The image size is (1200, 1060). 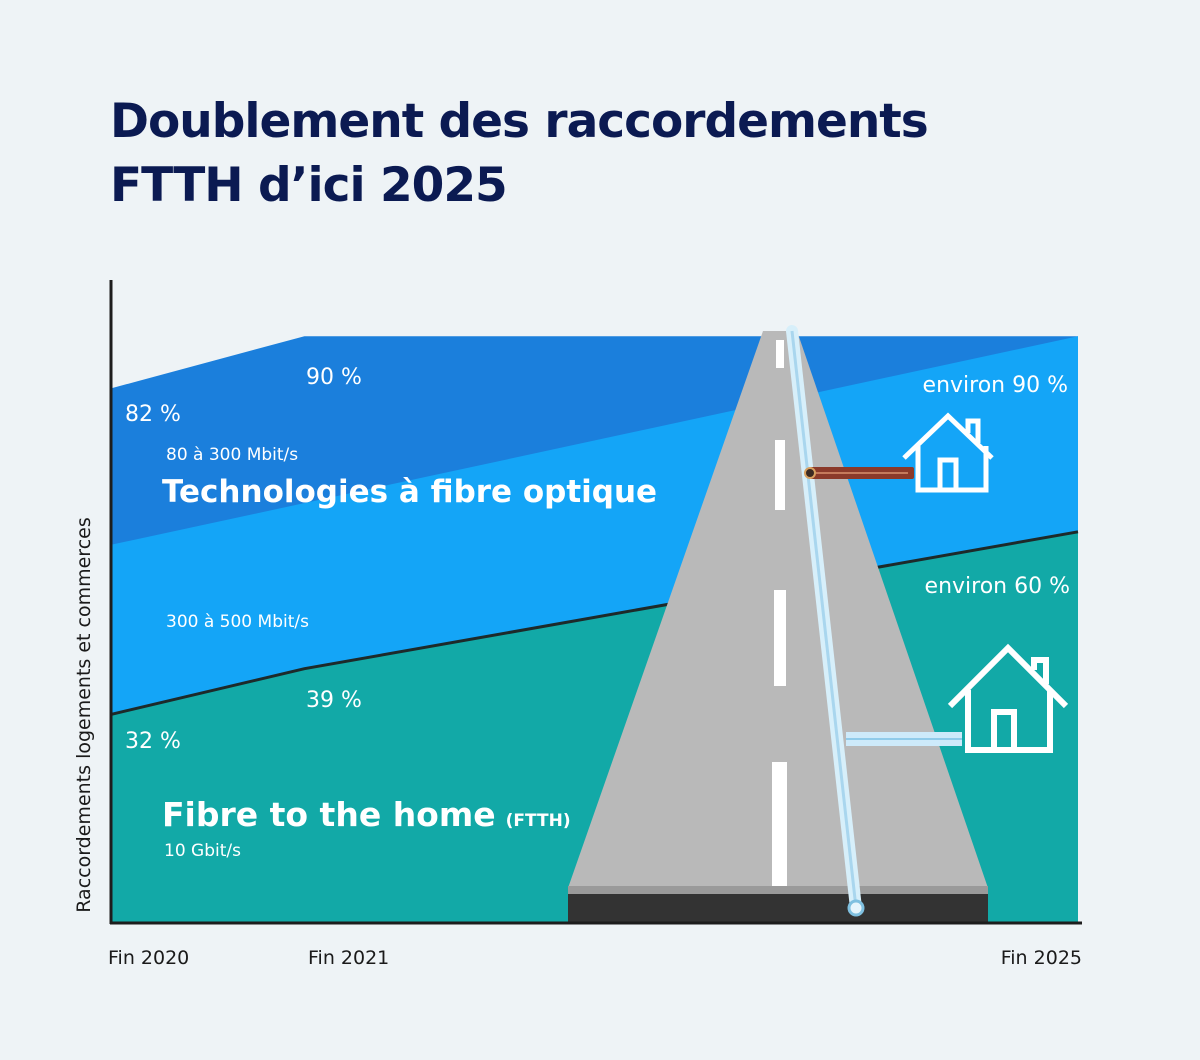 I want to click on series-label-ftth-name: Fibre to the home, so click(x=329, y=814).